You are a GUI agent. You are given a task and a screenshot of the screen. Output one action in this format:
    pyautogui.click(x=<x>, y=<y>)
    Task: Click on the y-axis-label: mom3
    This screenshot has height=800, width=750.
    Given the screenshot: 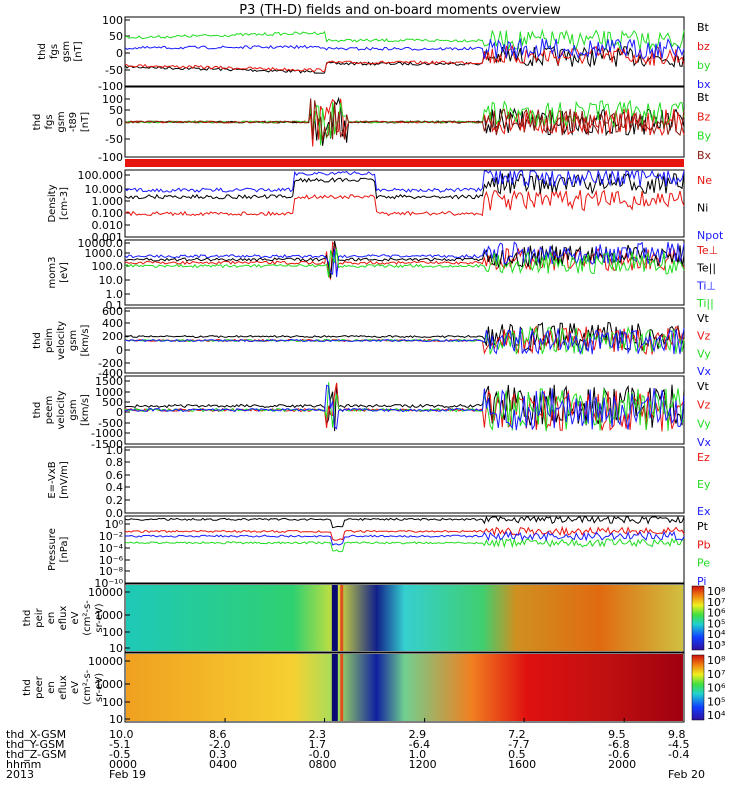 What is the action you would take?
    pyautogui.click(x=52, y=273)
    